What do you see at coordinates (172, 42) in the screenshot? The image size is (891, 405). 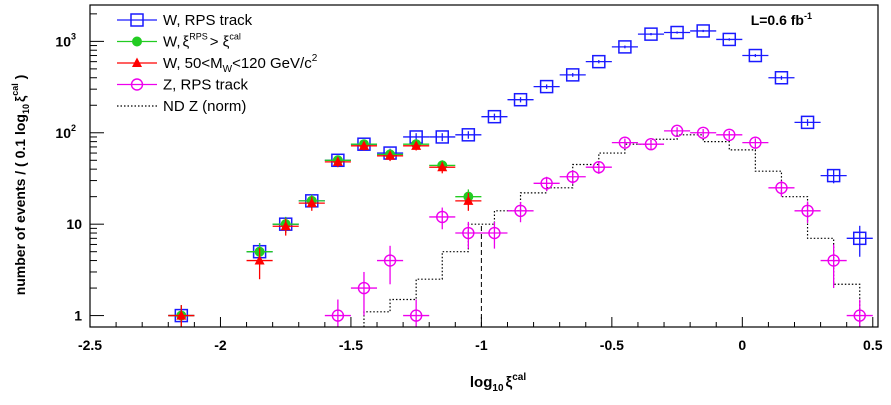 I see `legend-label-part: W,` at bounding box center [172, 42].